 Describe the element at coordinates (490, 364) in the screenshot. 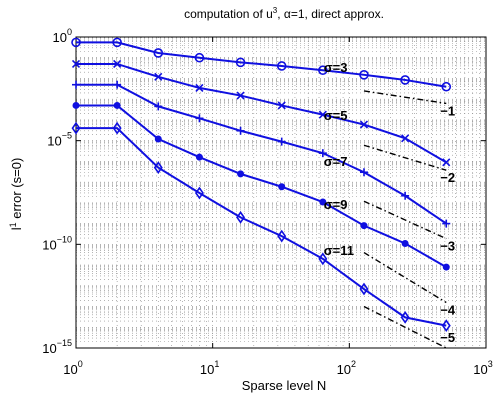

I see `x-tick-exponent: 3` at that location.